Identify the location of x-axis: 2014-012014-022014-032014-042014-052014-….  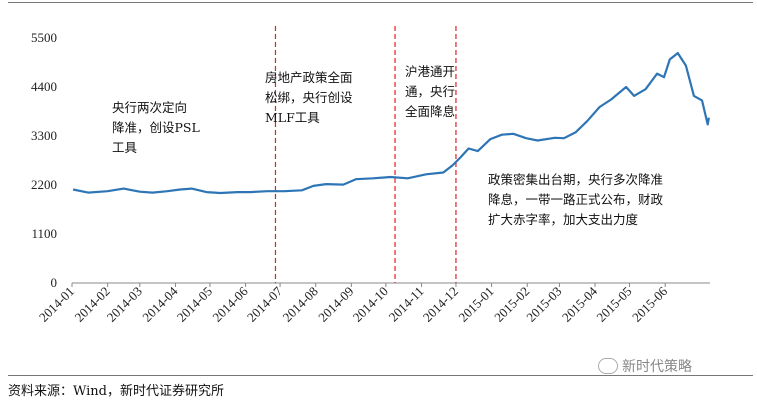
(373, 303).